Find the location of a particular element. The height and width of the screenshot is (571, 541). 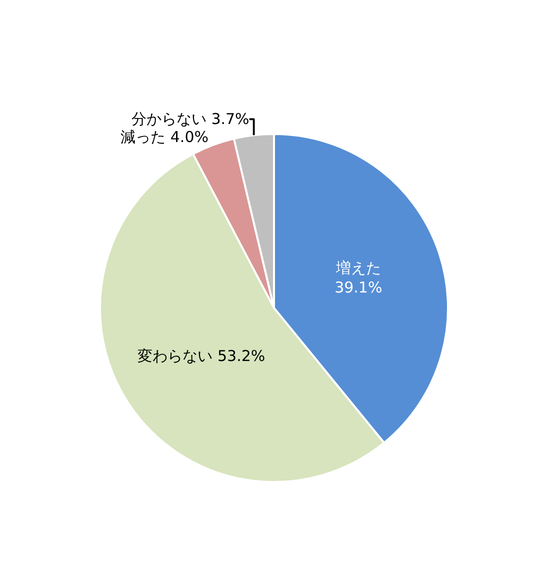

slice-label: 変わらない 53.2% is located at coordinates (202, 355).